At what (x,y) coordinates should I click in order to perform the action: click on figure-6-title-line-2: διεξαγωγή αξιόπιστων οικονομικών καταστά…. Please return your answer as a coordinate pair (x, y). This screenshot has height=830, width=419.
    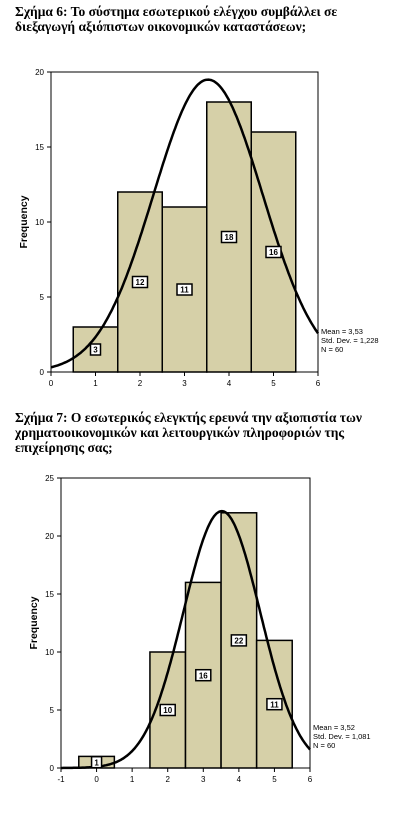
    Looking at the image, I should click on (161, 26).